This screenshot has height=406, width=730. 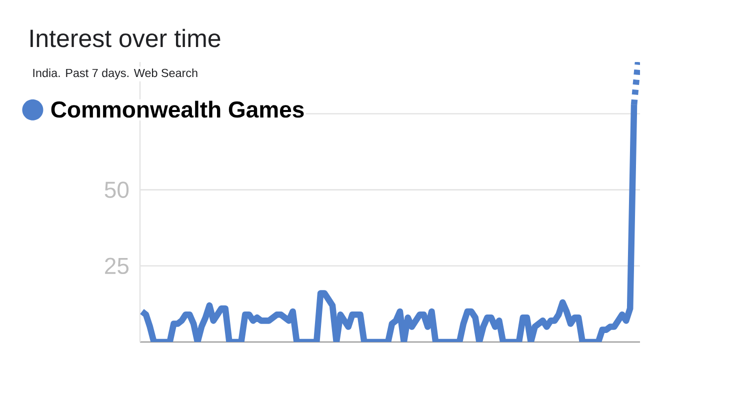 I want to click on y-tick-label: 50, so click(x=116, y=190).